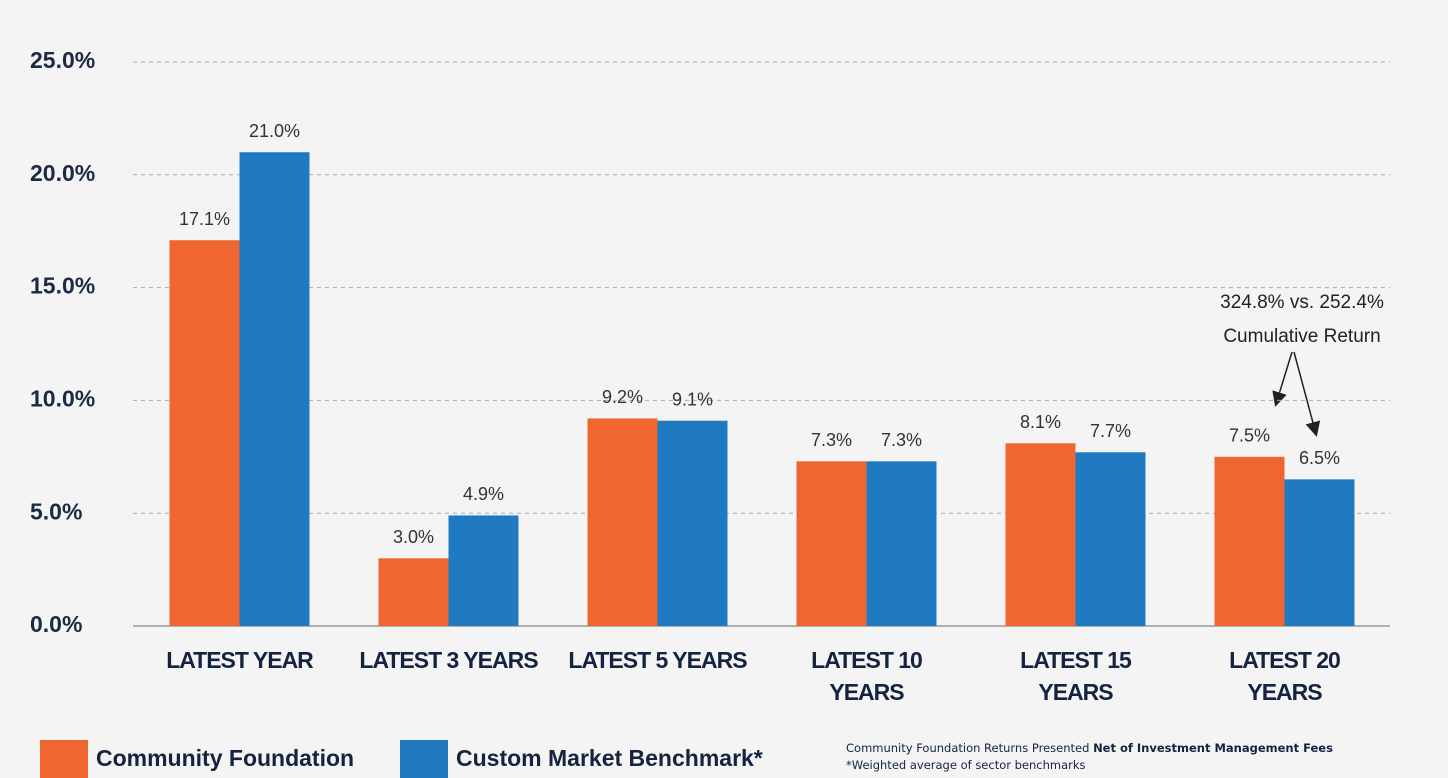 The image size is (1448, 778). I want to click on annotation: Cumulative Return, so click(1301, 336).